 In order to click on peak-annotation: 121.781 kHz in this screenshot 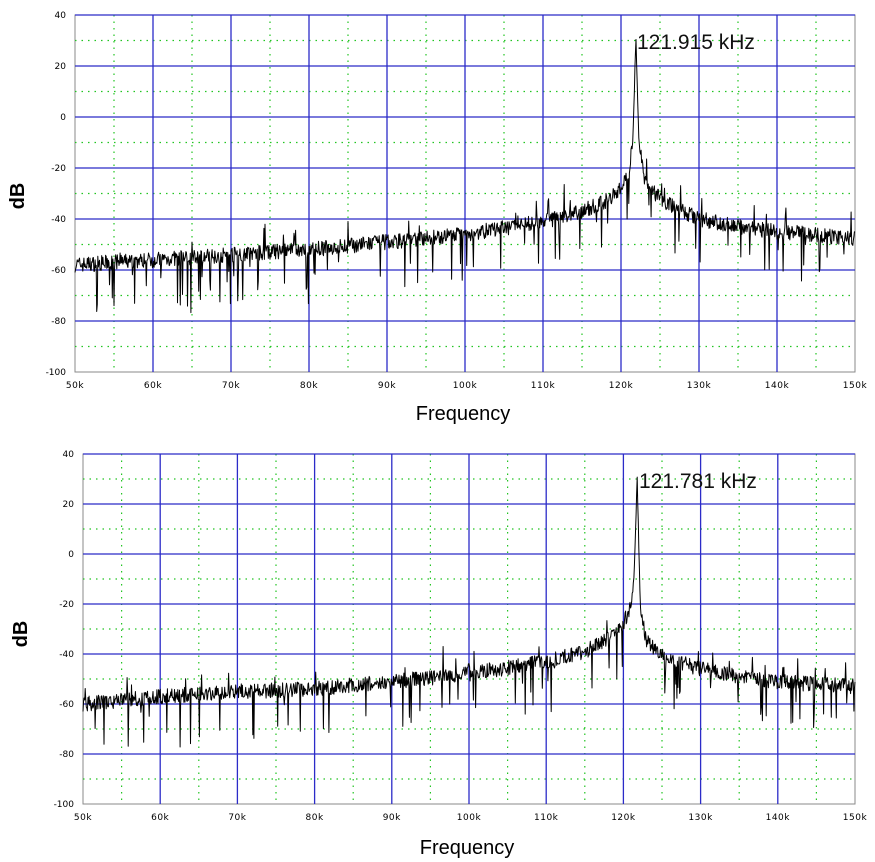, I will do `click(698, 481)`.